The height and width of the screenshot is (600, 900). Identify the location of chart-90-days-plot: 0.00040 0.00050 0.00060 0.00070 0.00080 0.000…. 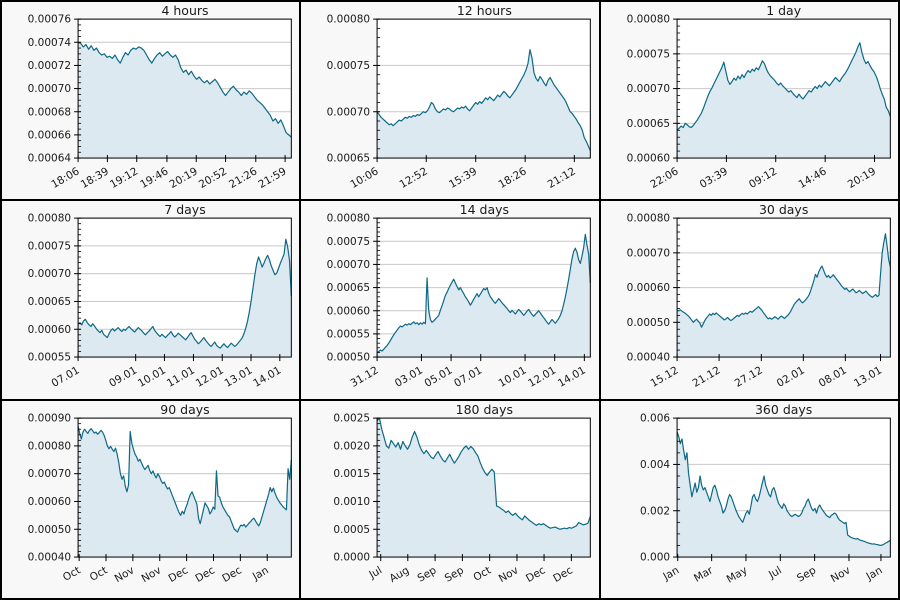
(151, 499).